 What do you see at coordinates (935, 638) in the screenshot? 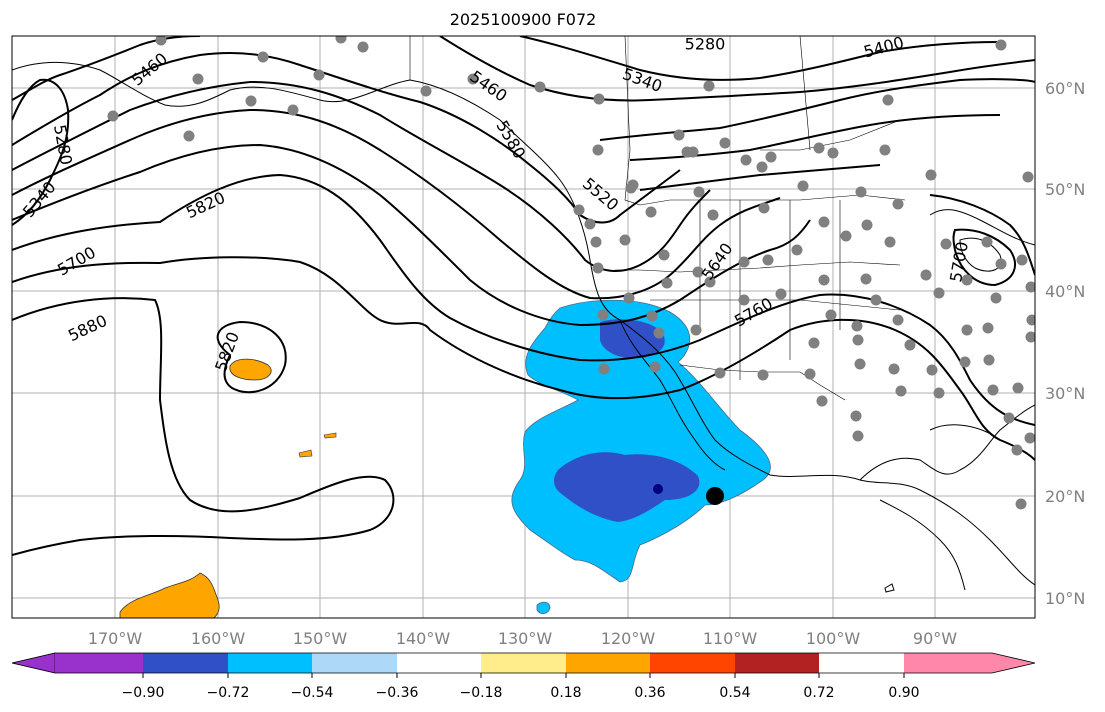
I see `lon-tick-label: 90°W` at bounding box center [935, 638].